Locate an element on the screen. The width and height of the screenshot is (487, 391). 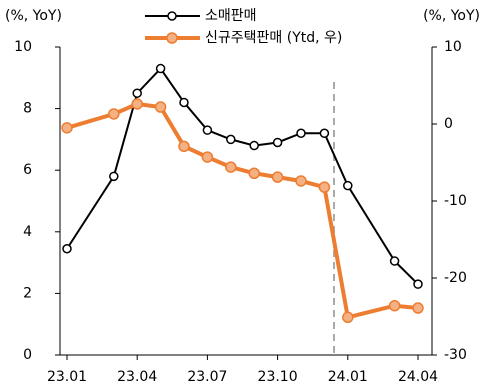
y2-tick-label: 10 is located at coordinates (453, 47).